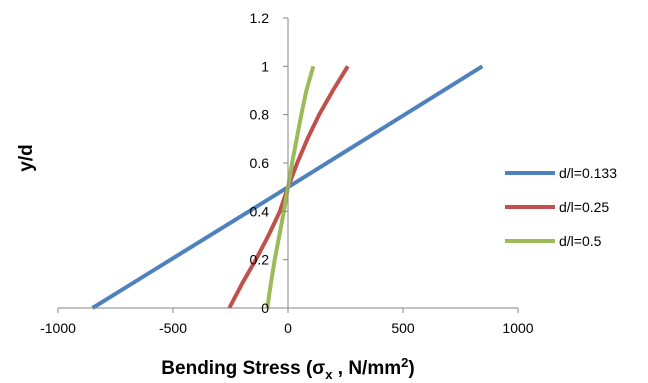  I want to click on x-axis-title-end: ), so click(411, 368).